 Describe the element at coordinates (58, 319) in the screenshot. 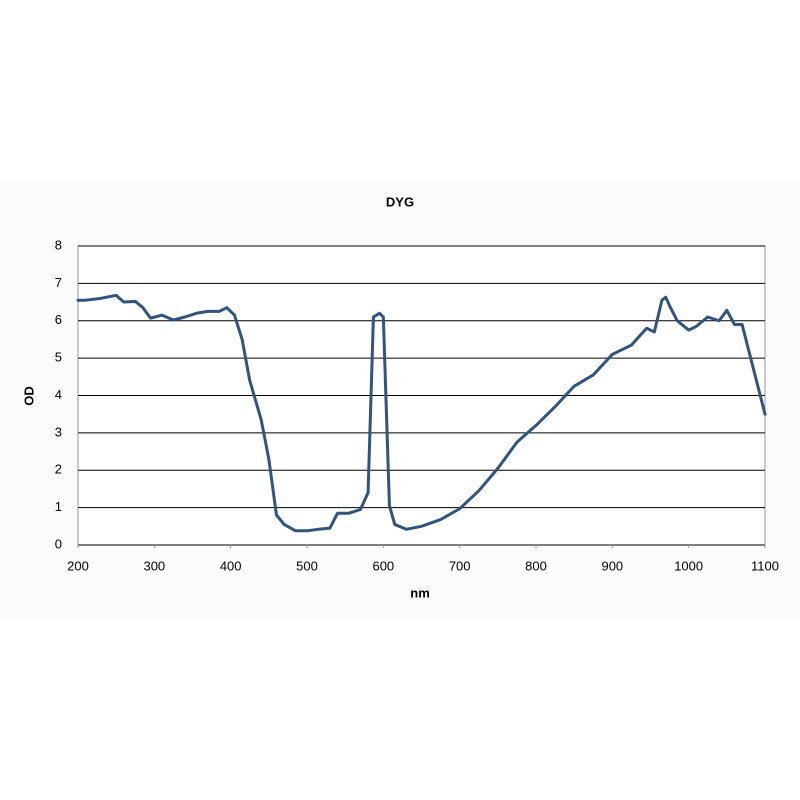

I see `y-tick-label: 6` at that location.